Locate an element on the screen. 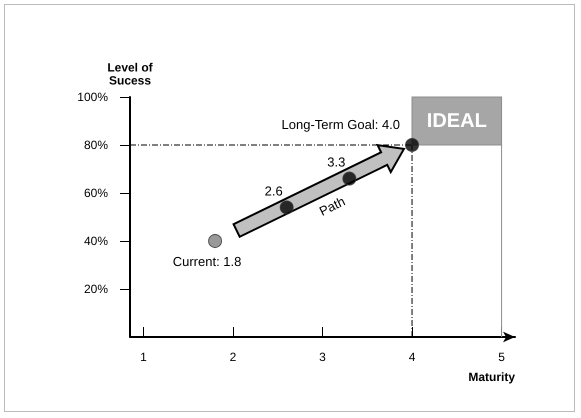  y-tick-label: 40% is located at coordinates (96, 241).